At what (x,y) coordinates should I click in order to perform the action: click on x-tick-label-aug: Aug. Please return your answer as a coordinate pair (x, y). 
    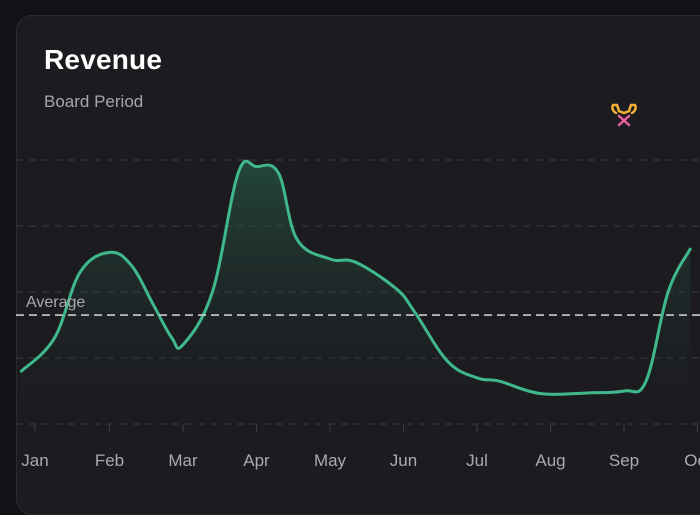
    Looking at the image, I should click on (550, 460).